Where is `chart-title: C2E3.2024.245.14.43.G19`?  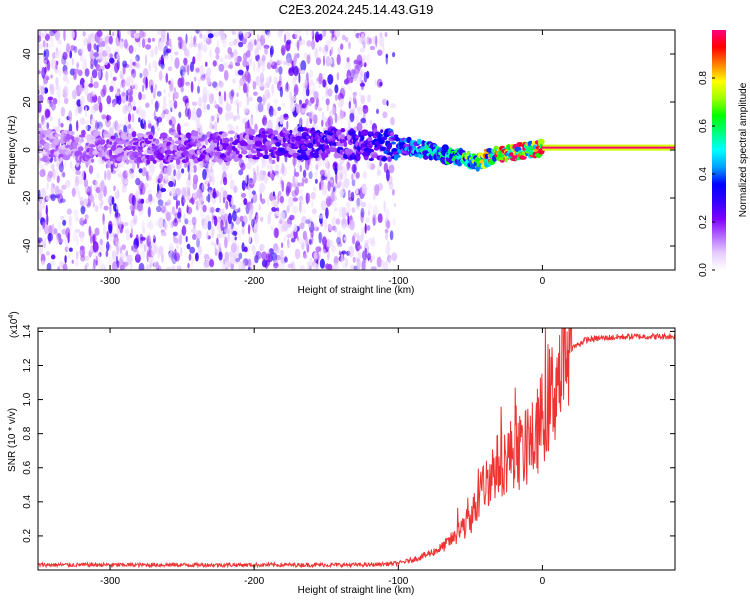
chart-title: C2E3.2024.245.14.43.G19 is located at coordinates (356, 9).